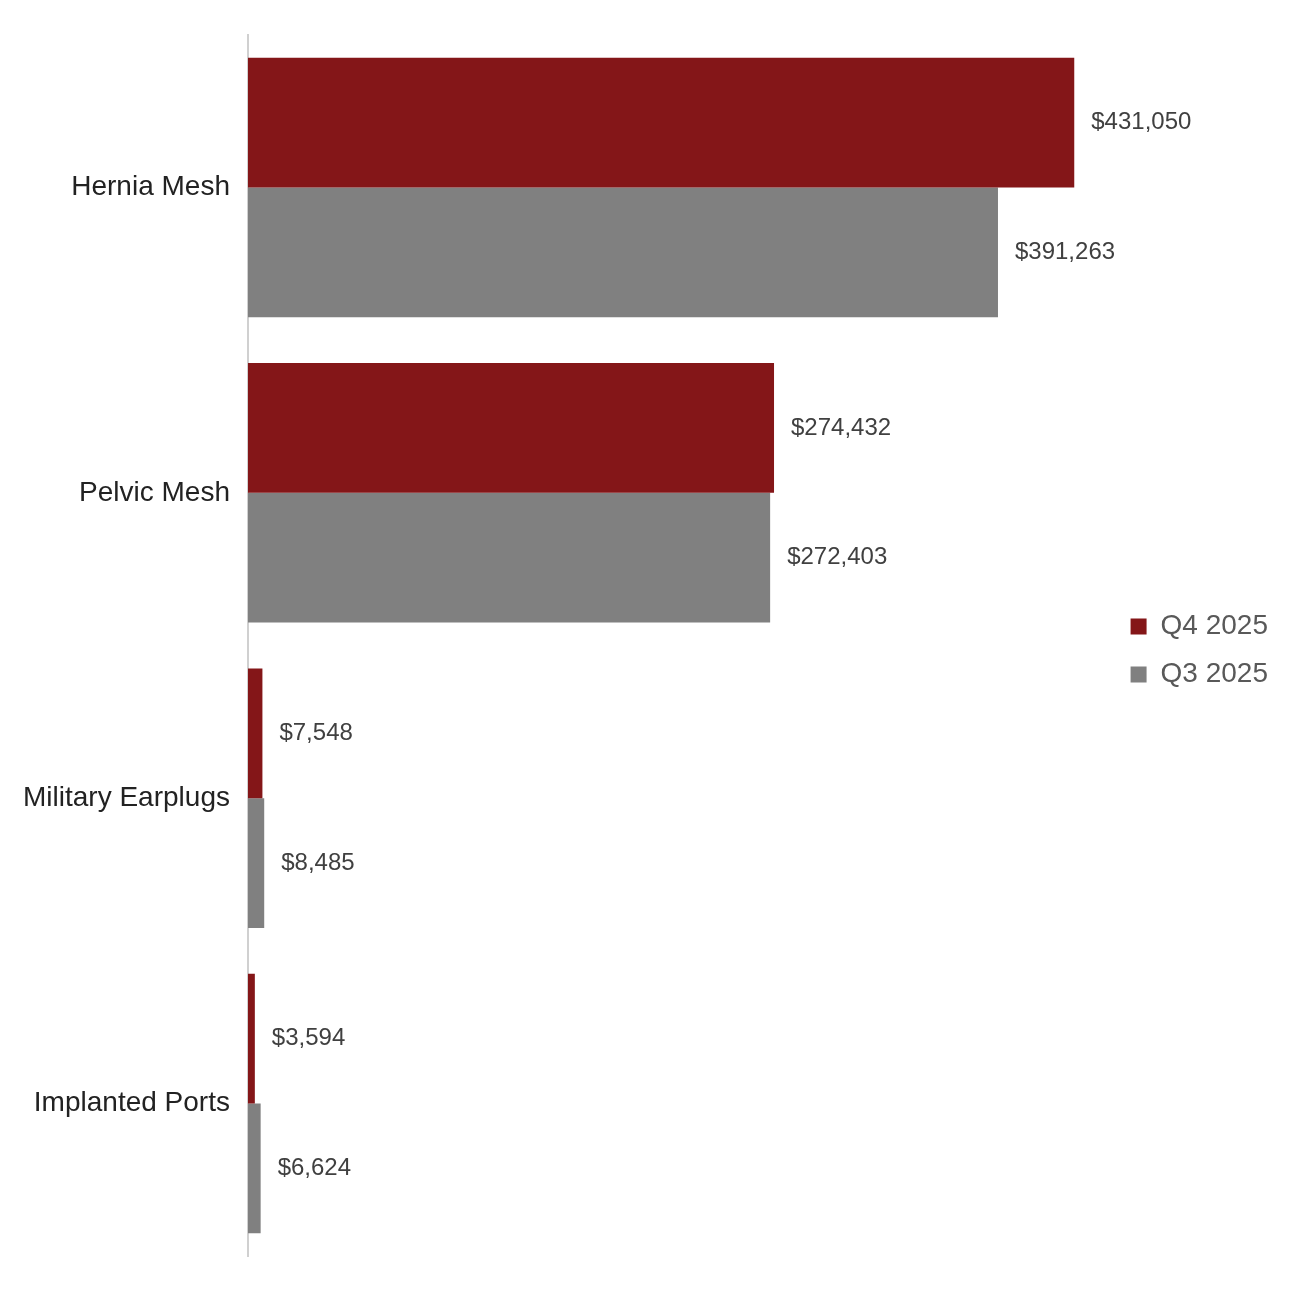  Describe the element at coordinates (841, 426) in the screenshot. I see `data-label: $274,432` at that location.